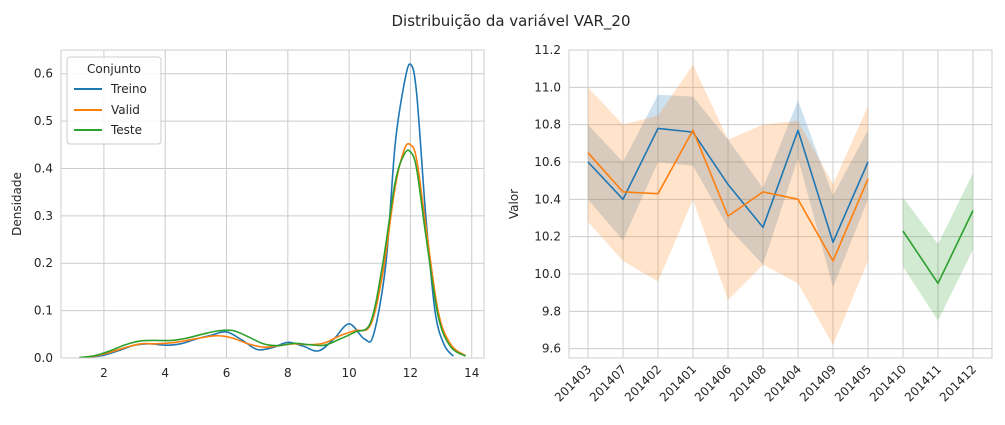  What do you see at coordinates (923, 383) in the screenshot?
I see `timeseries-x-tick-label: 201411` at bounding box center [923, 383].